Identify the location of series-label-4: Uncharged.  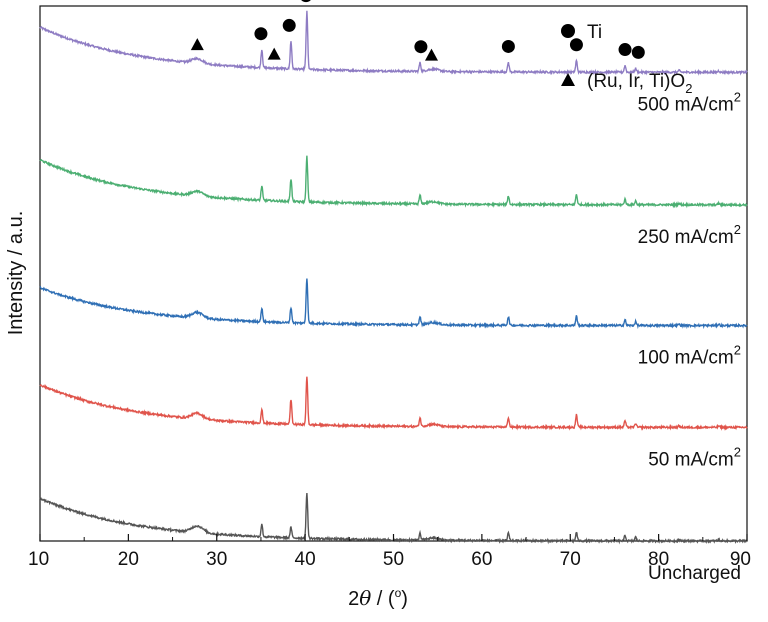
(694, 573).